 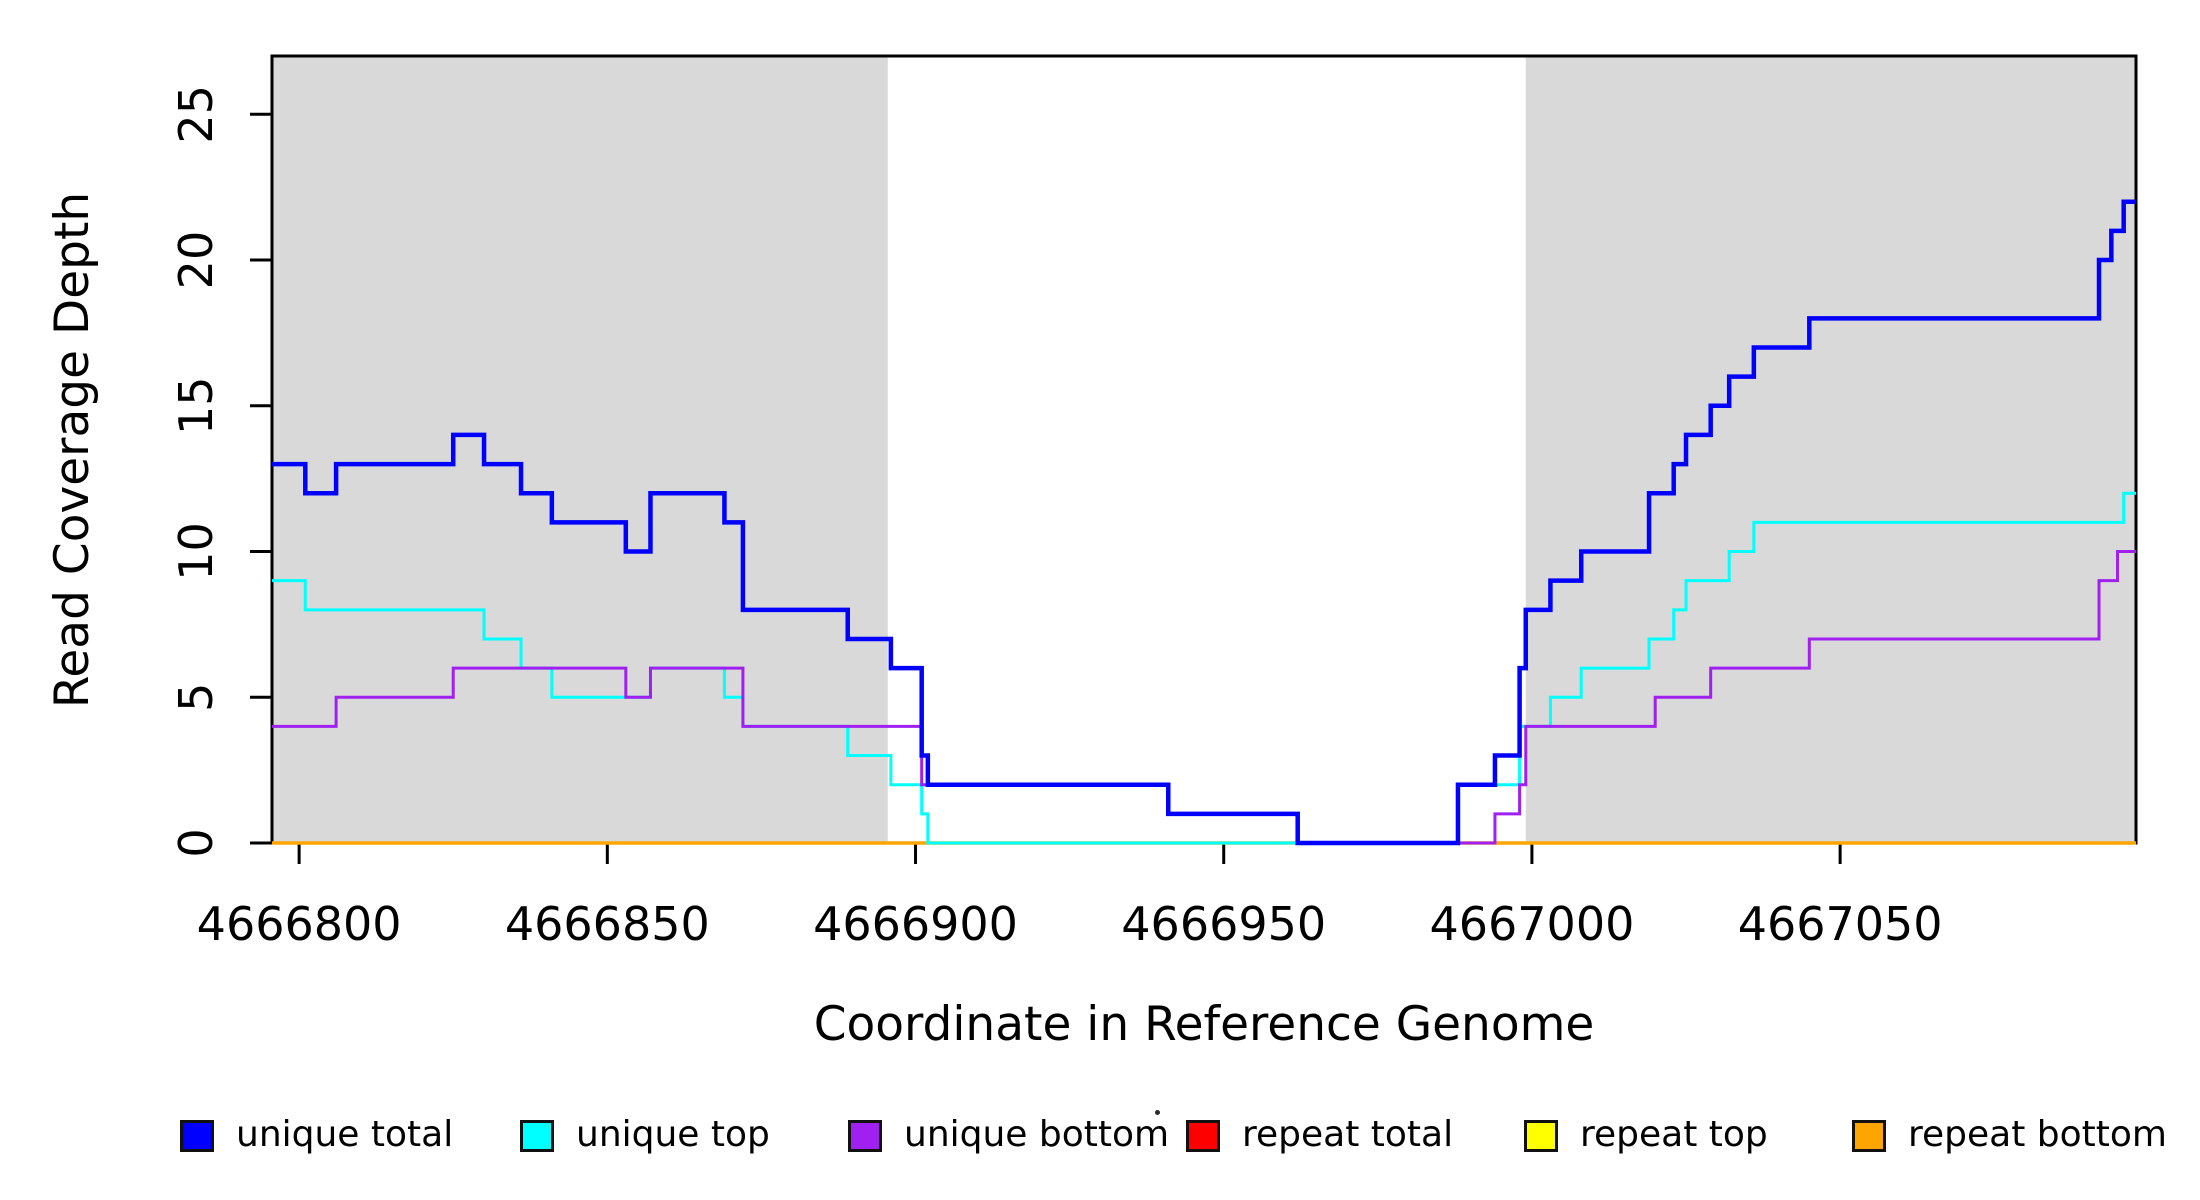 I want to click on y-tick-label: 5, so click(x=196, y=697).